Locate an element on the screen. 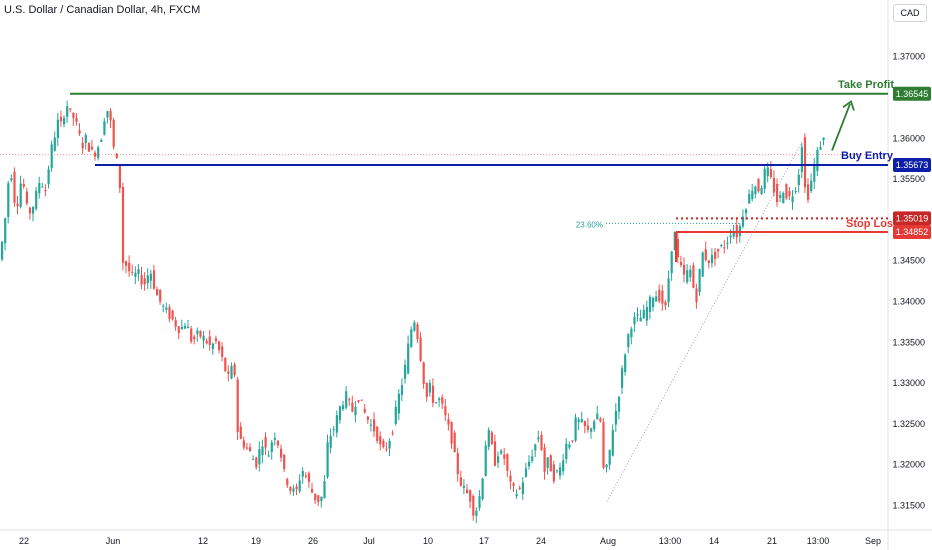 Image resolution: width=932 pixels, height=550 pixels. price-tick-label: 1.34500 is located at coordinates (908, 261).